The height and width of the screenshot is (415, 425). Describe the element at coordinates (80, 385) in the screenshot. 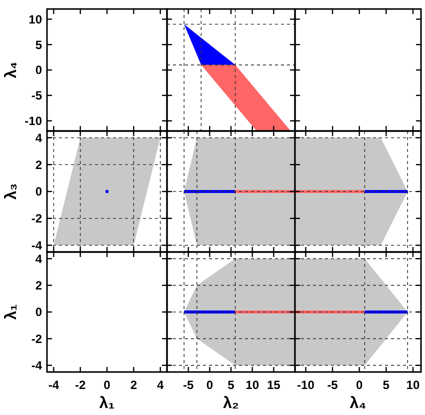

I see `x-tick-label: -2` at that location.